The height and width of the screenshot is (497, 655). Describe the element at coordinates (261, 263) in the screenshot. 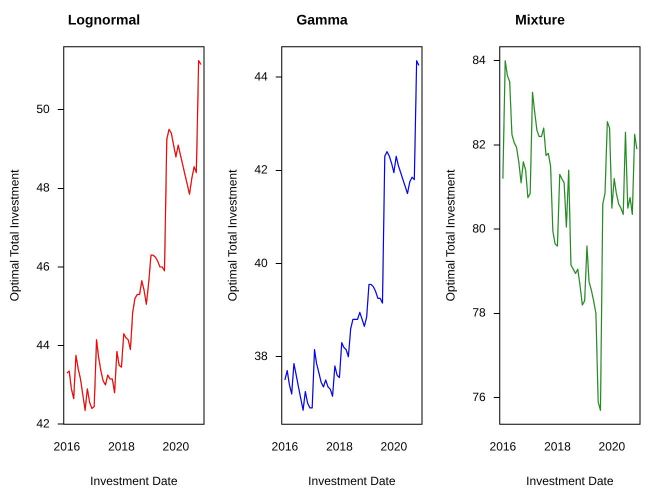

I see `y-tick-label: 40` at that location.